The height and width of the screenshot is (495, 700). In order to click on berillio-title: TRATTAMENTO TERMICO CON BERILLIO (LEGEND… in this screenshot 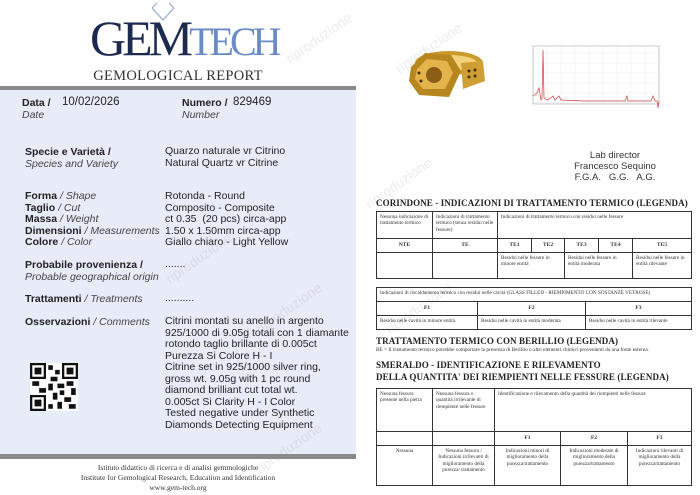, I will do `click(497, 341)`.